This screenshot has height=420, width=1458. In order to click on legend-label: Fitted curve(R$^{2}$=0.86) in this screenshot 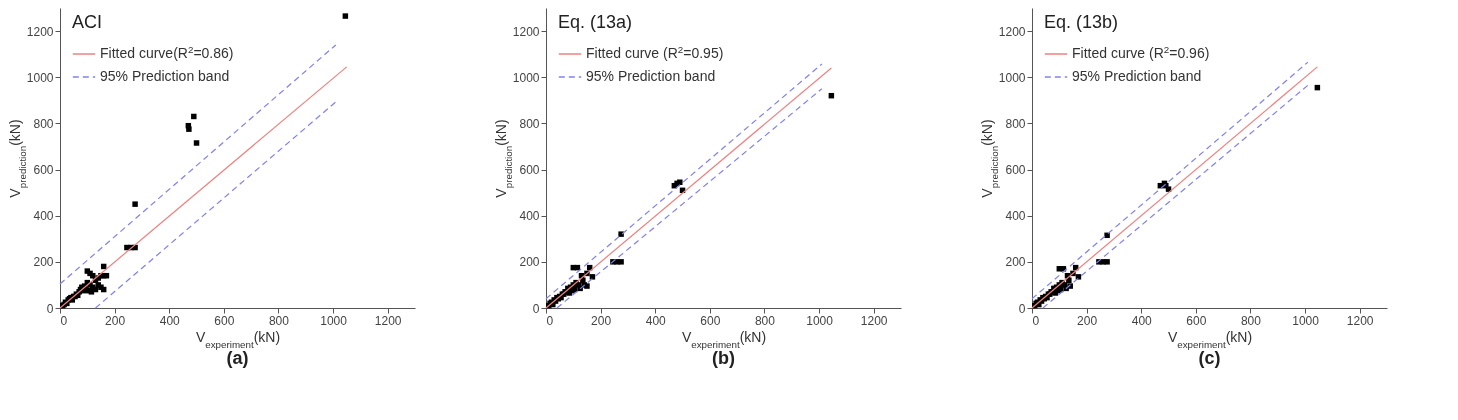, I will do `click(167, 52)`.